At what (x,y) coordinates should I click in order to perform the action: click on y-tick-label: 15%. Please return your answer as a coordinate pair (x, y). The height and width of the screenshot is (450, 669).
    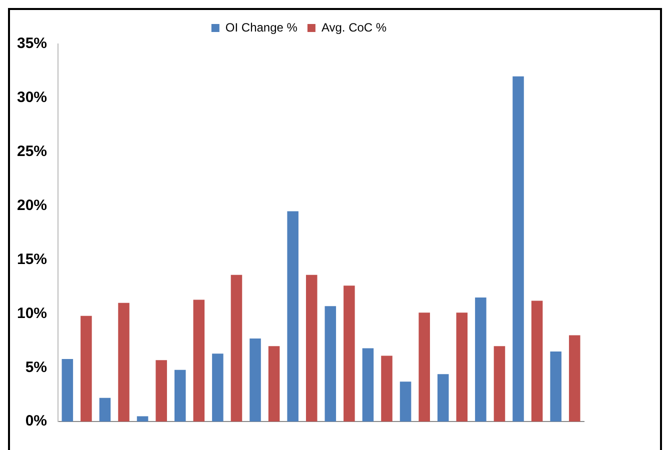
    Looking at the image, I should click on (32, 259).